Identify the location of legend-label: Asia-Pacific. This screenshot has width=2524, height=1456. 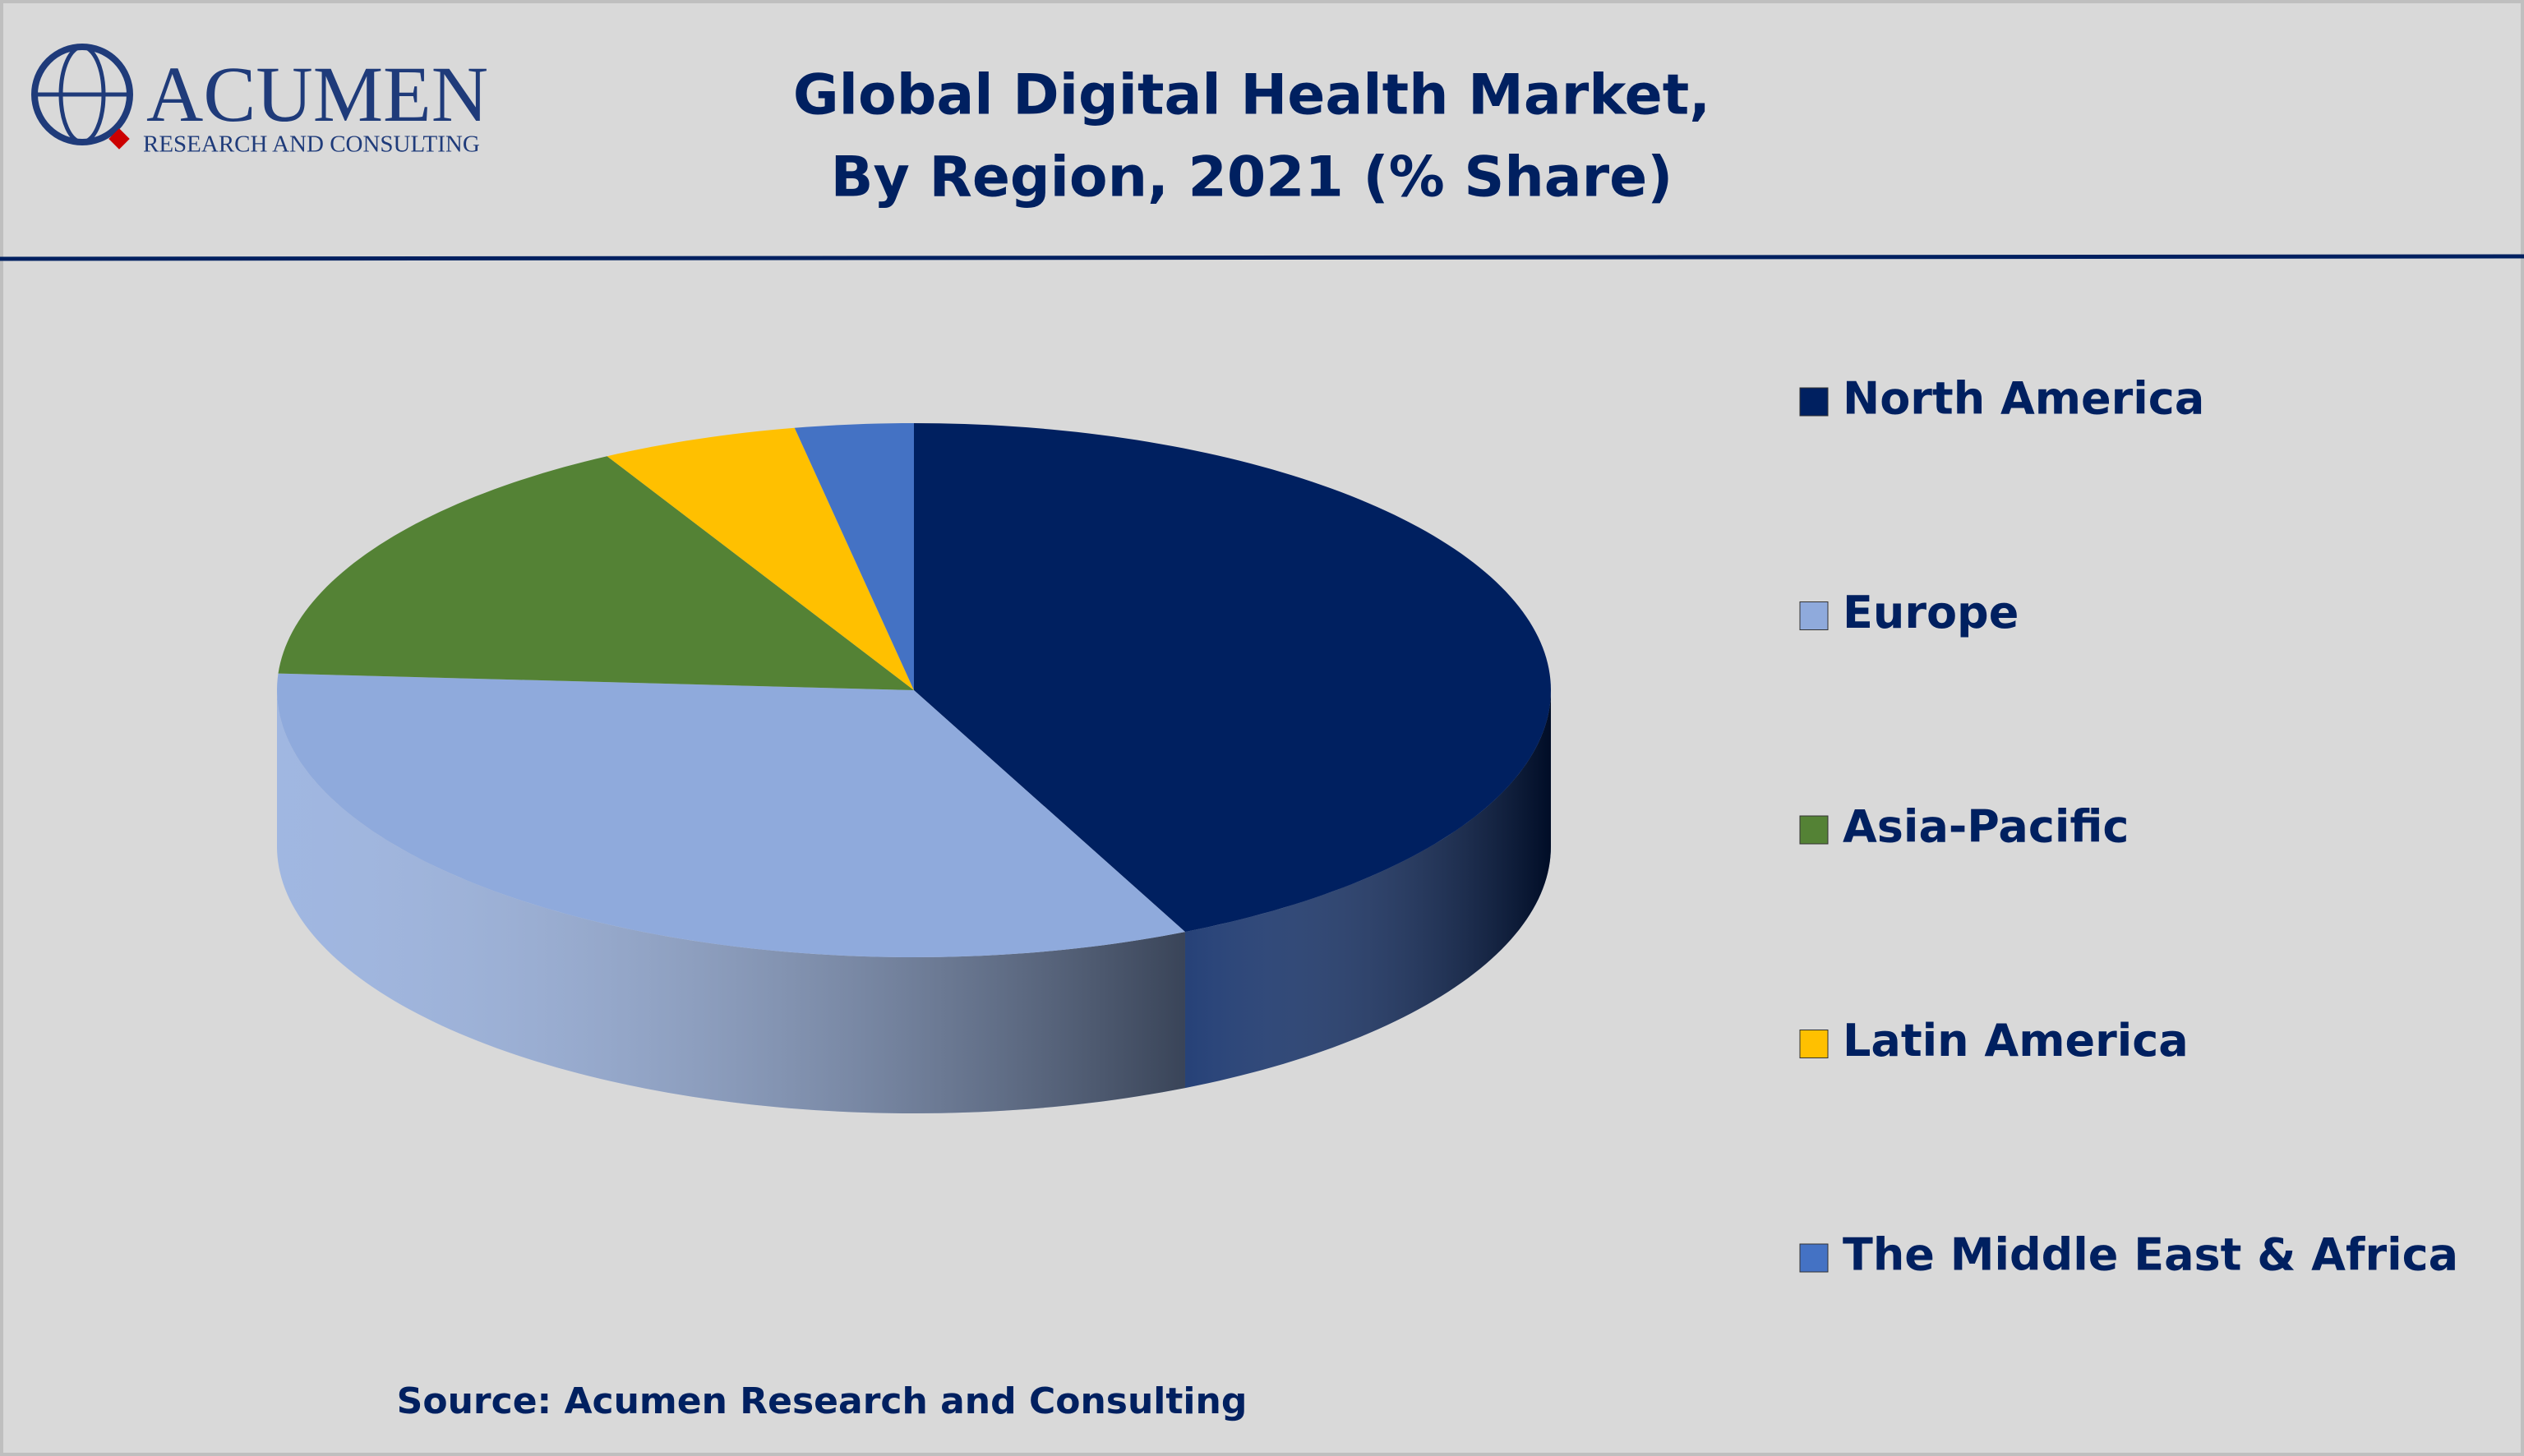
(1986, 827).